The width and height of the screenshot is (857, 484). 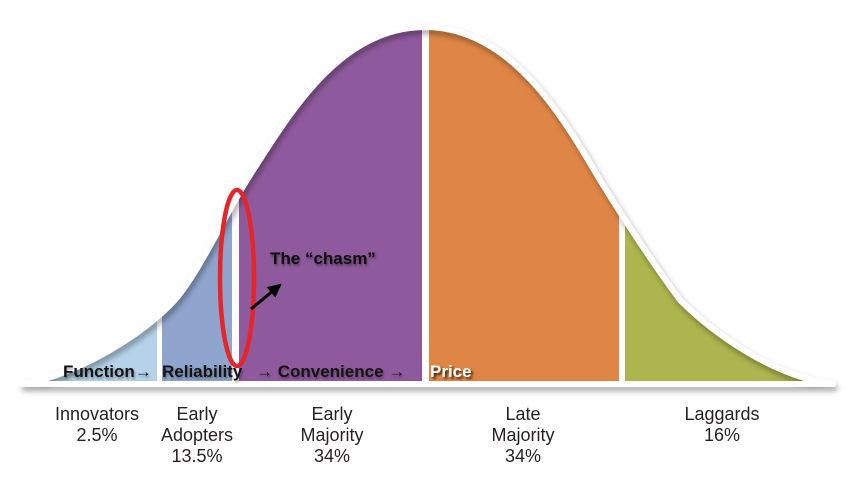 I want to click on chasm-arrow, so click(x=266, y=297).